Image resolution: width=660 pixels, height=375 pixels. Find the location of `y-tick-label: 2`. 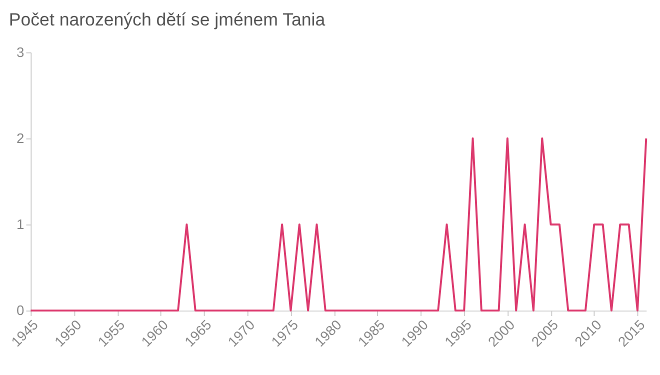

y-tick-label: 2 is located at coordinates (20, 138).